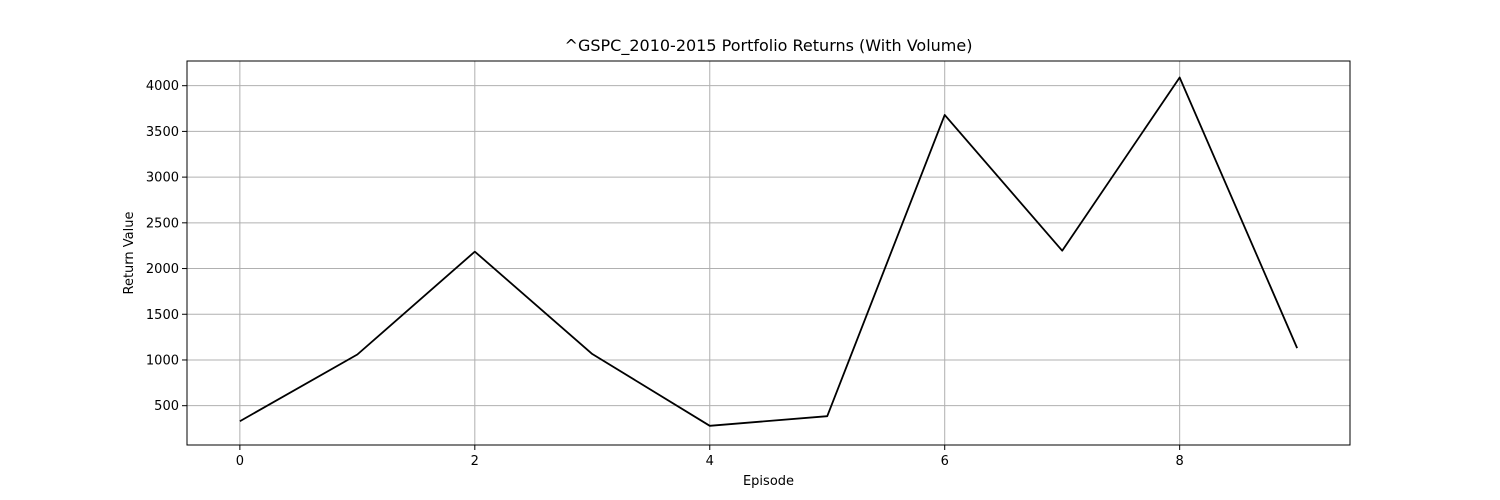  What do you see at coordinates (129, 253) in the screenshot?
I see `y-axis-label: Return Value` at bounding box center [129, 253].